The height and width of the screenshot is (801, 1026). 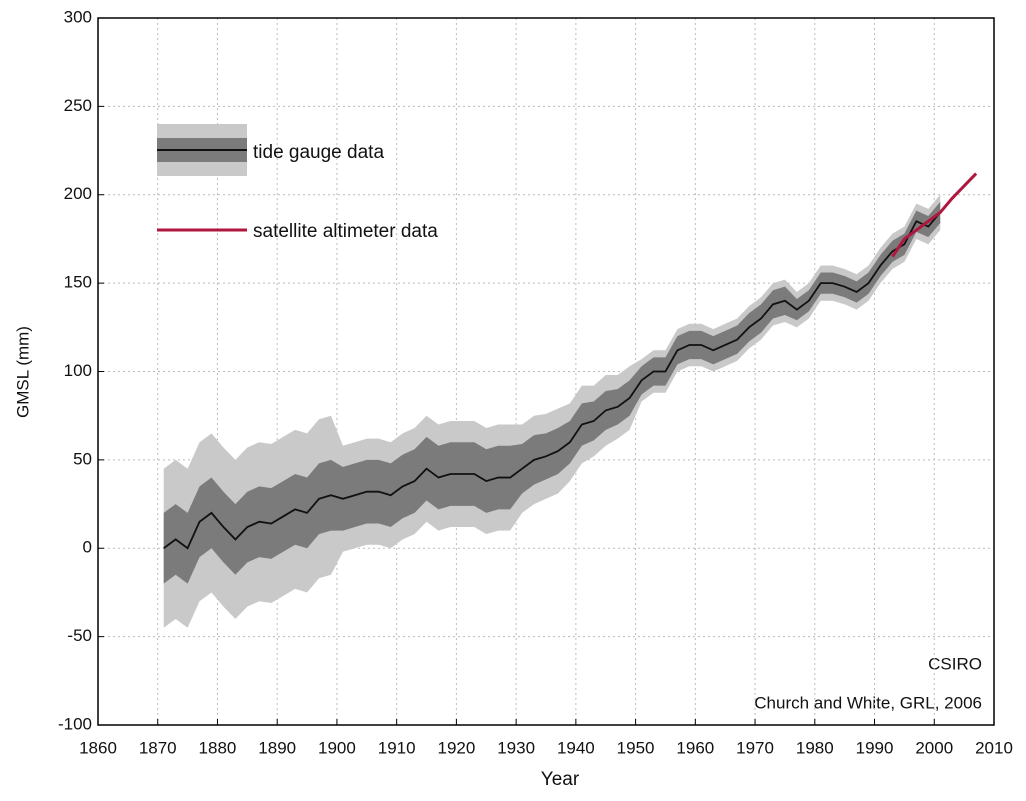 I want to click on x-tick-label: 1990, so click(x=875, y=747).